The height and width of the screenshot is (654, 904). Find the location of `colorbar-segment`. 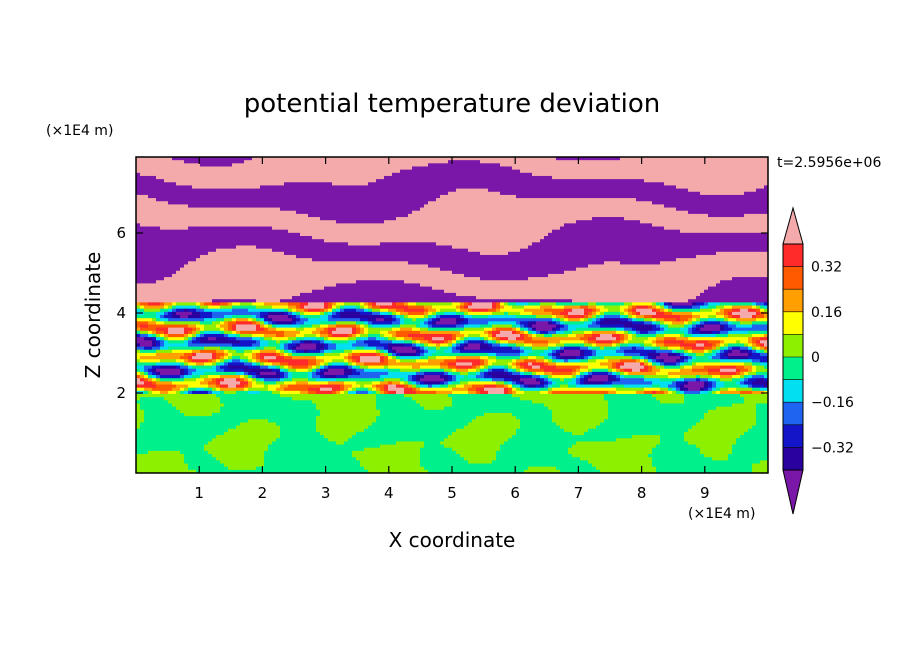

colorbar-segment is located at coordinates (793, 368).